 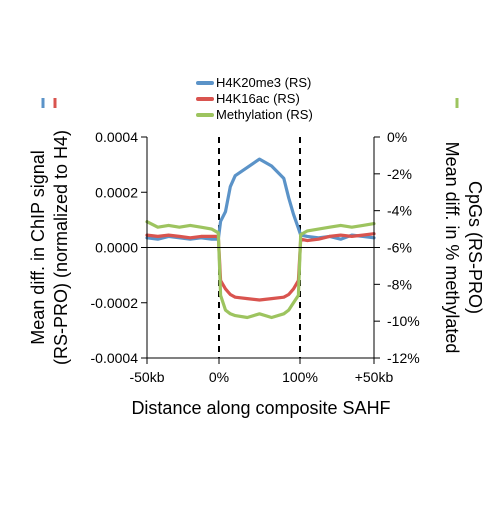 I want to click on left-tick-label: 0.0002, so click(x=116, y=192).